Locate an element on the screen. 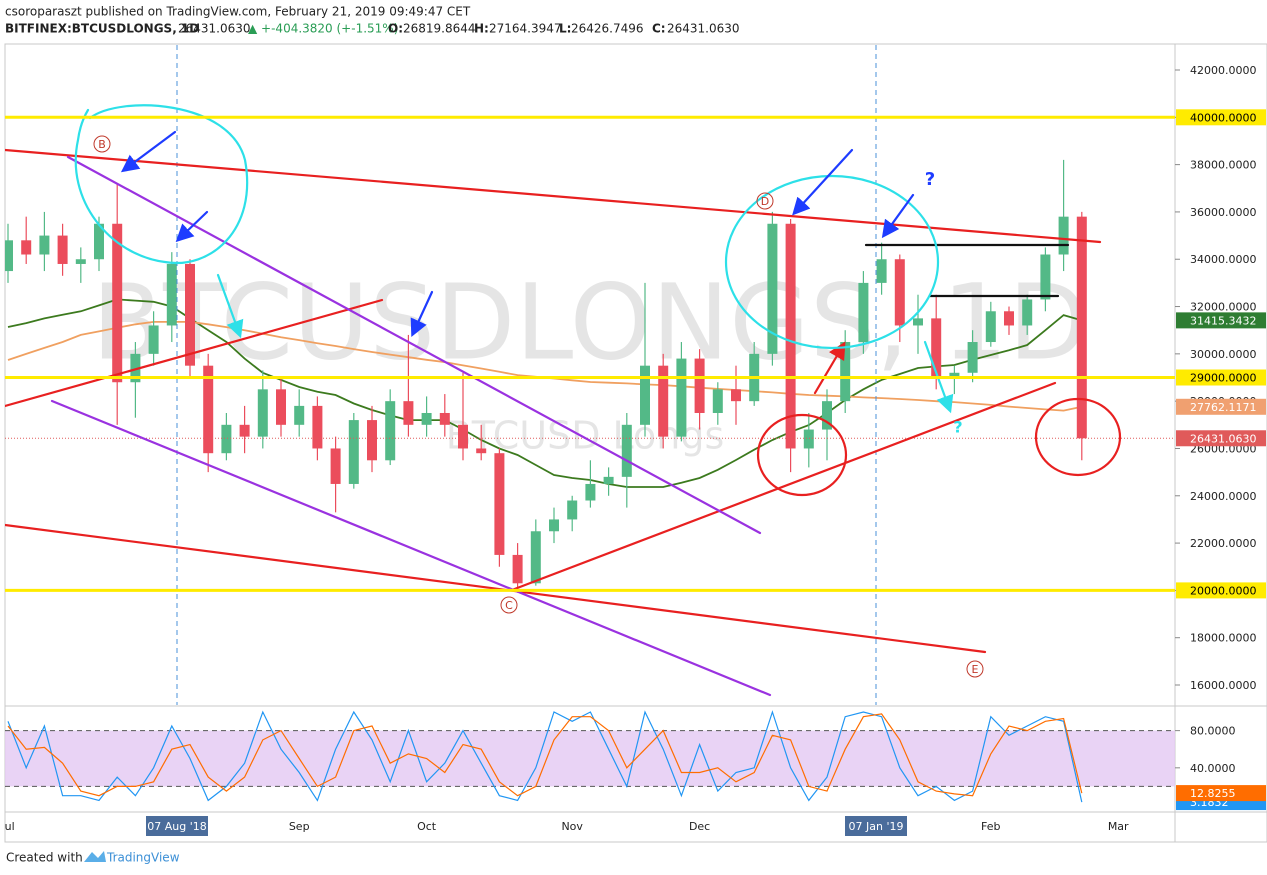 The height and width of the screenshot is (875, 1267). logo is located at coordinates (95, 856).